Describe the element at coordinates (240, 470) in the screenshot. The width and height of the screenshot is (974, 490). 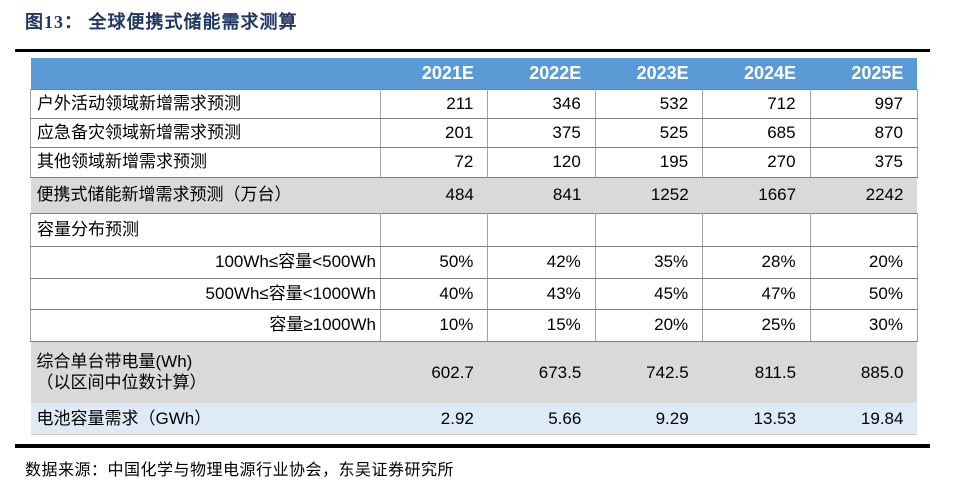
I see `data-source: 数据来源：中国化学与物理电源行业协会，东吴证券研究所` at that location.